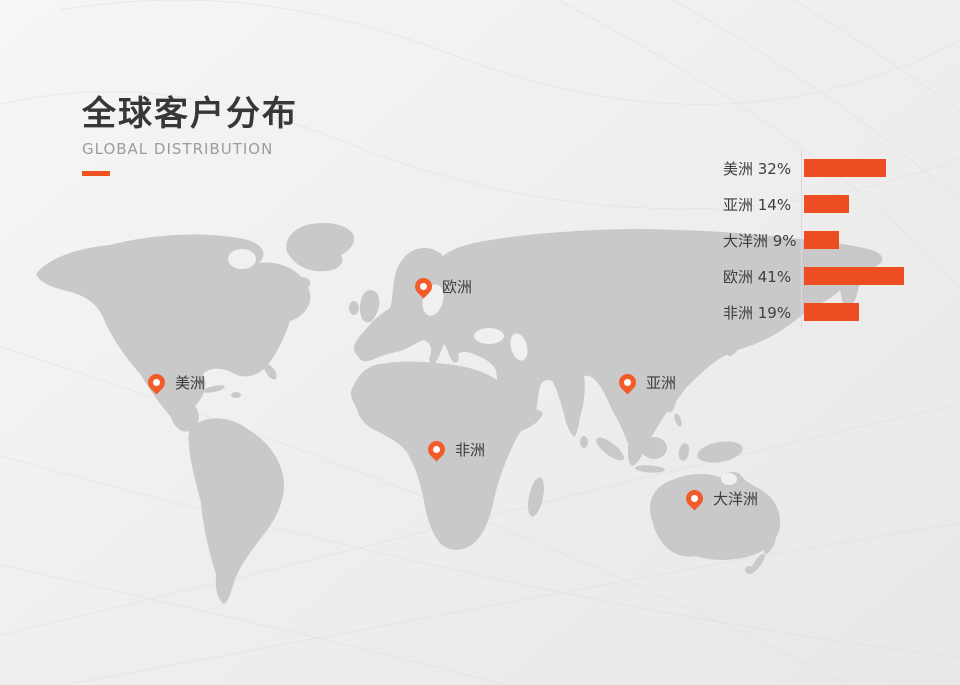 Image resolution: width=960 pixels, height=685 pixels. What do you see at coordinates (720, 452) in the screenshot?
I see `new-guinea` at bounding box center [720, 452].